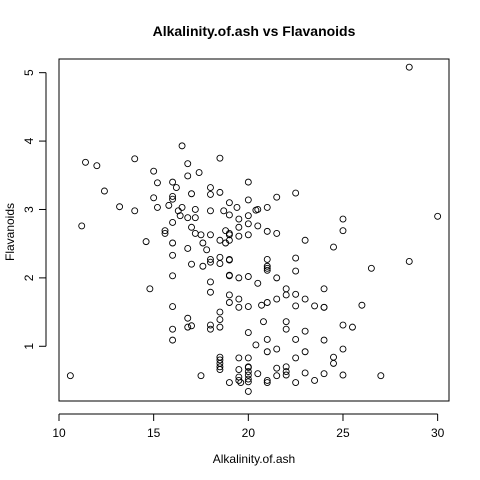  What do you see at coordinates (34, 209) in the screenshot?
I see `y-axis: 1 2 3 4 5` at bounding box center [34, 209].